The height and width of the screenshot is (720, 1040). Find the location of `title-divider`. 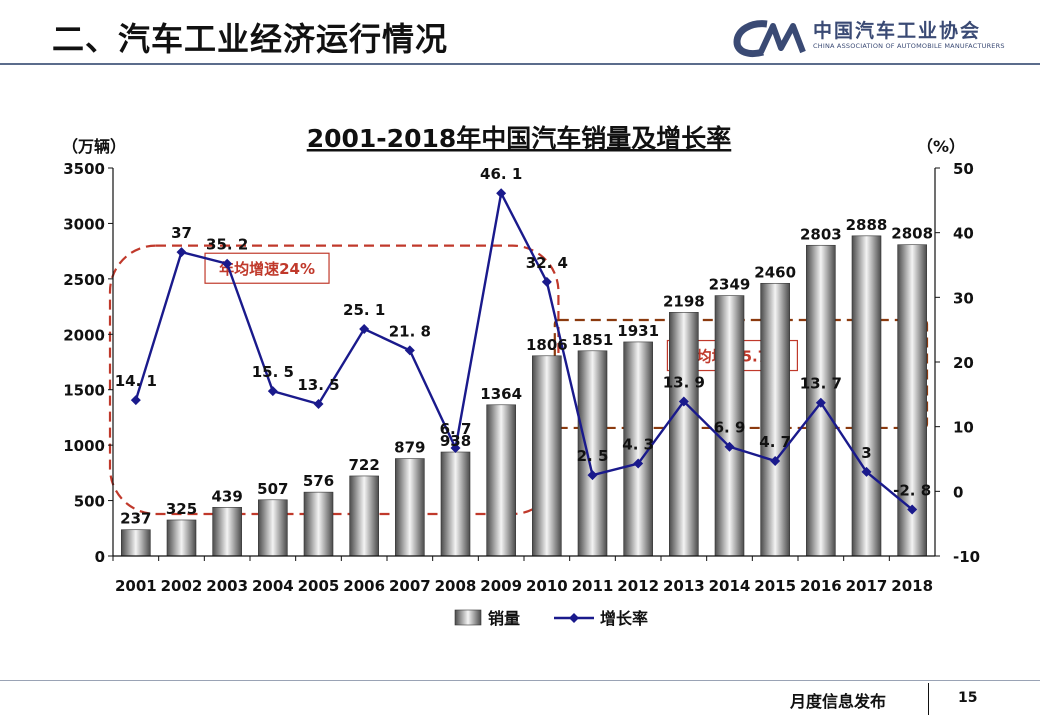

title-divider is located at coordinates (520, 64).